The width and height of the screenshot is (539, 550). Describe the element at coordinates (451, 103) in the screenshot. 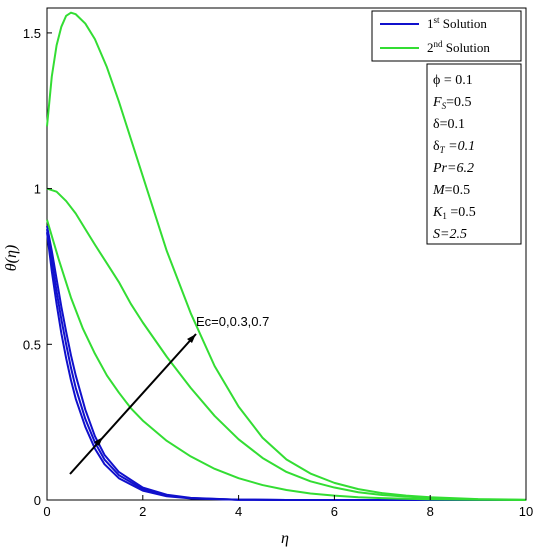

I see `param-fs: FS=0.5` at that location.